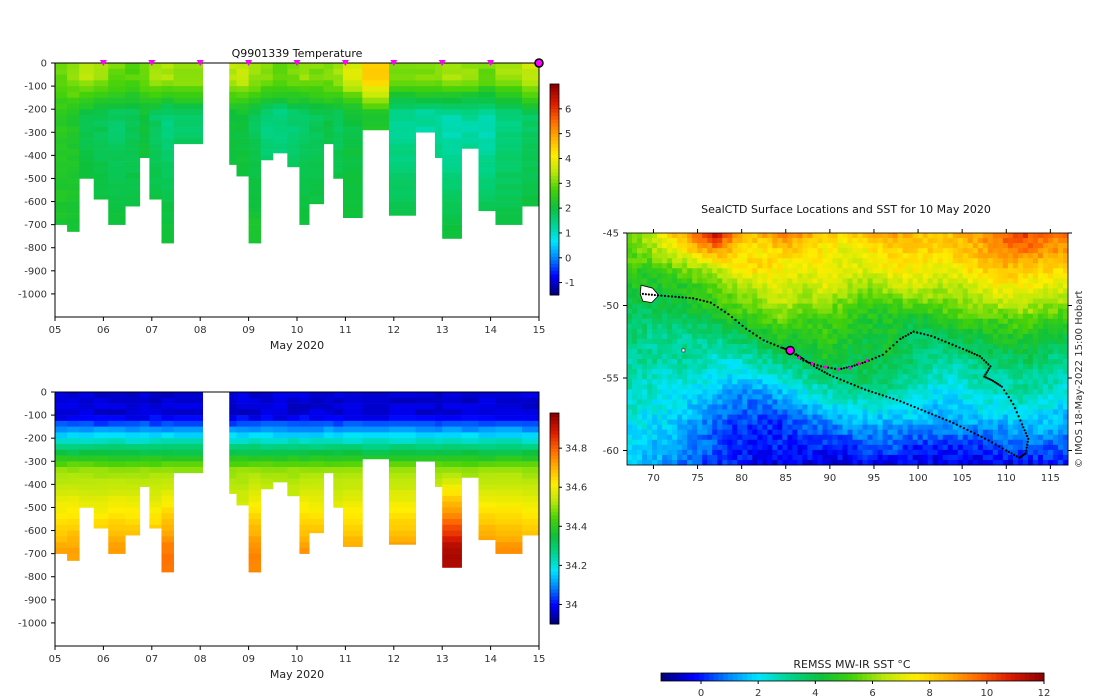 The width and height of the screenshot is (1100, 700). What do you see at coordinates (539, 659) in the screenshot?
I see `x-tick-label: 15` at bounding box center [539, 659].